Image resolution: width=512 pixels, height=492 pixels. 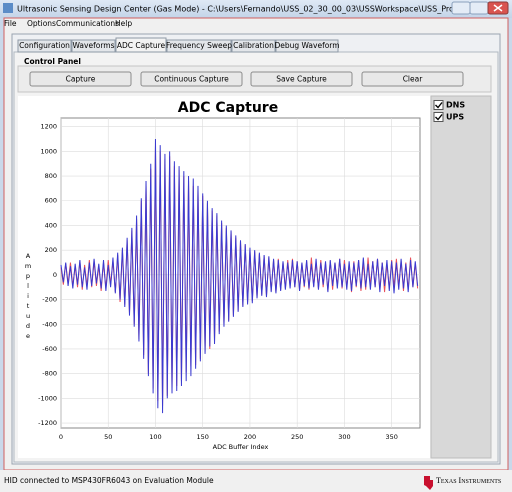 I want to click on ti-logo-icon, so click(x=428, y=483).